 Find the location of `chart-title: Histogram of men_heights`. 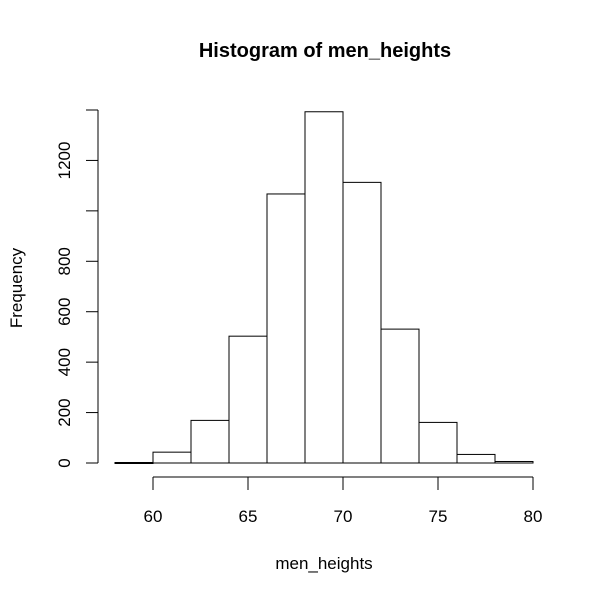

chart-title: Histogram of men_heights is located at coordinates (325, 51).